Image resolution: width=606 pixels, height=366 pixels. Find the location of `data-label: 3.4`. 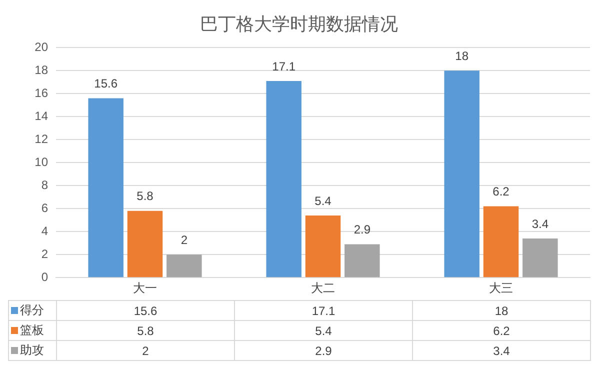

data-label: 3.4 is located at coordinates (501, 350).